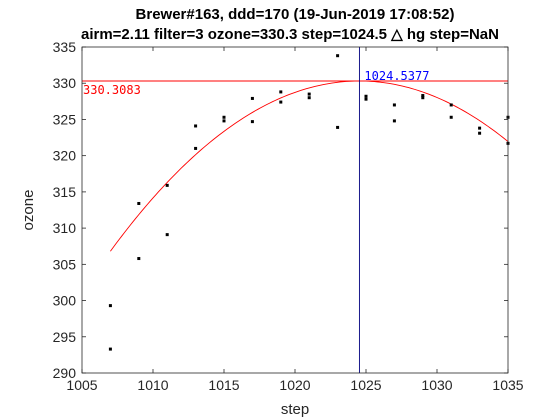  I want to click on y-axis-label: ozone, so click(28, 210).